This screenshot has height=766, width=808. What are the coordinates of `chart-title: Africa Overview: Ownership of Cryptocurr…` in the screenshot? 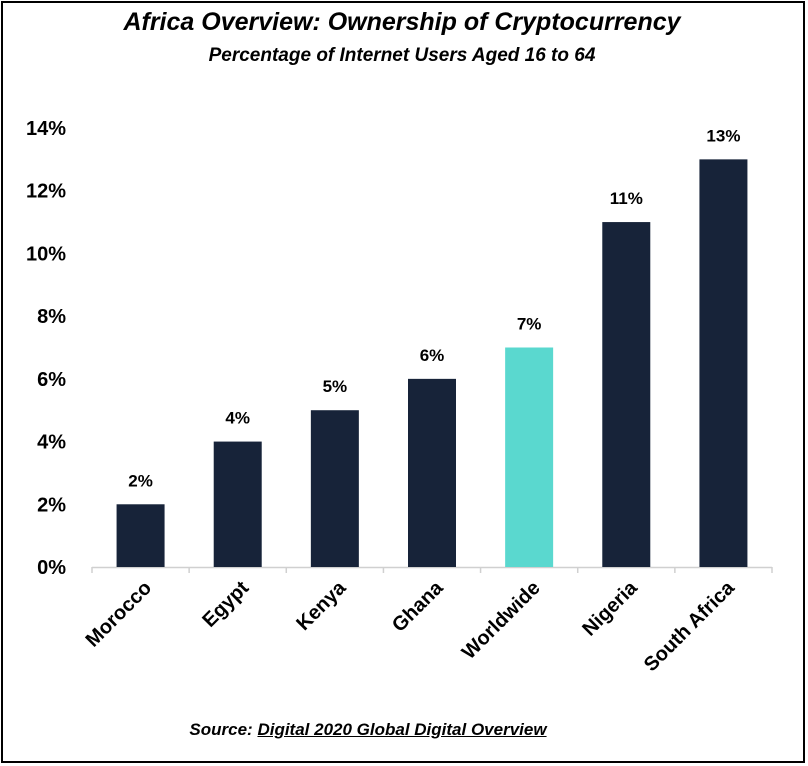 It's located at (402, 22).